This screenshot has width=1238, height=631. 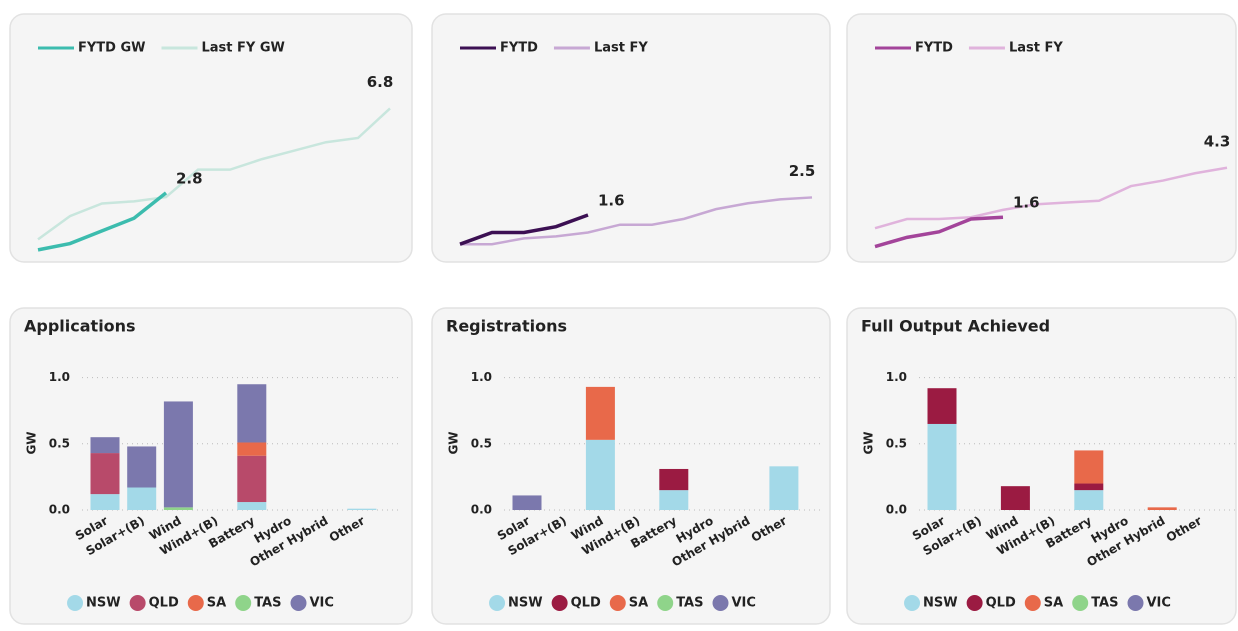 I want to click on chart-title: Applications, so click(x=80, y=326).